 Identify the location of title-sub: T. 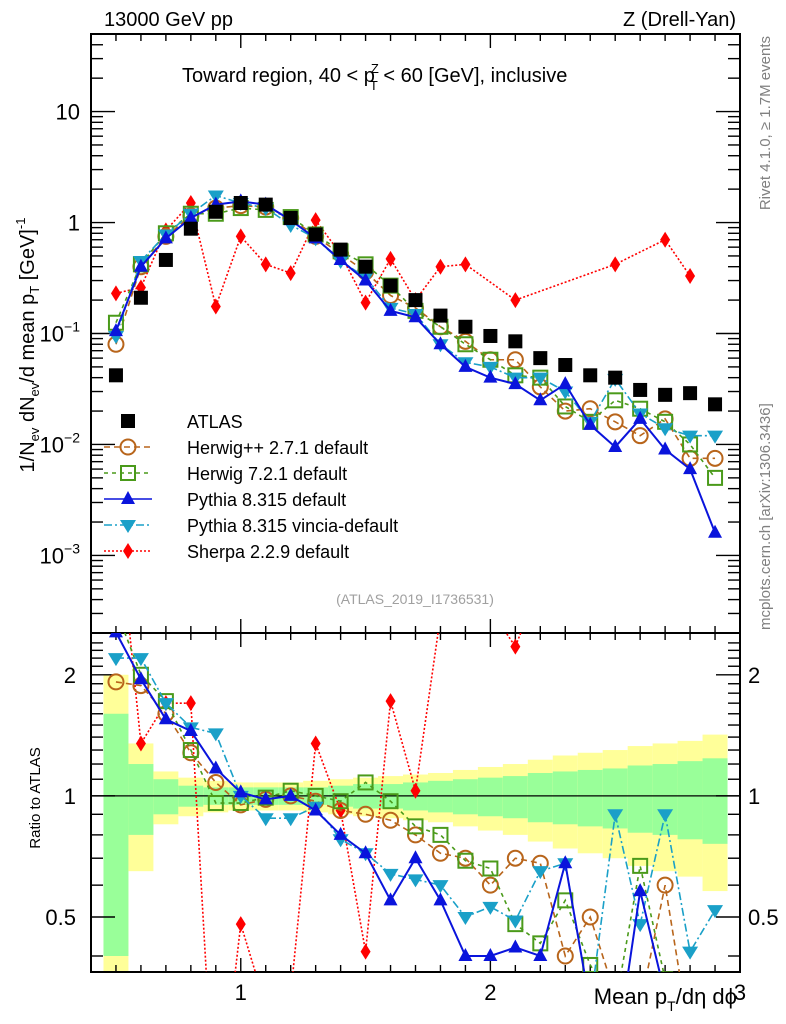
(374, 85).